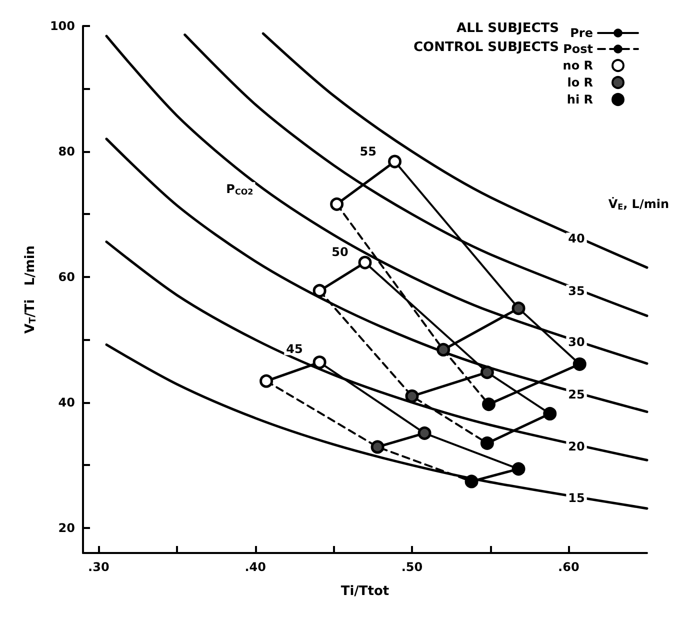 The height and width of the screenshot is (624, 687). What do you see at coordinates (576, 291) in the screenshot?
I see `annotation: 35` at bounding box center [576, 291].